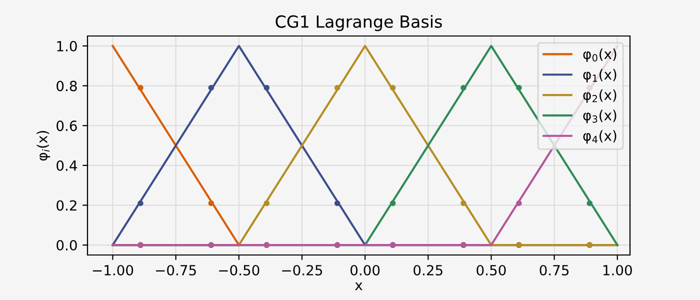 The width and height of the screenshot is (700, 300). Describe the element at coordinates (599, 137) in the screenshot. I see `legend-label: φ$_{4}$(x)` at that location.